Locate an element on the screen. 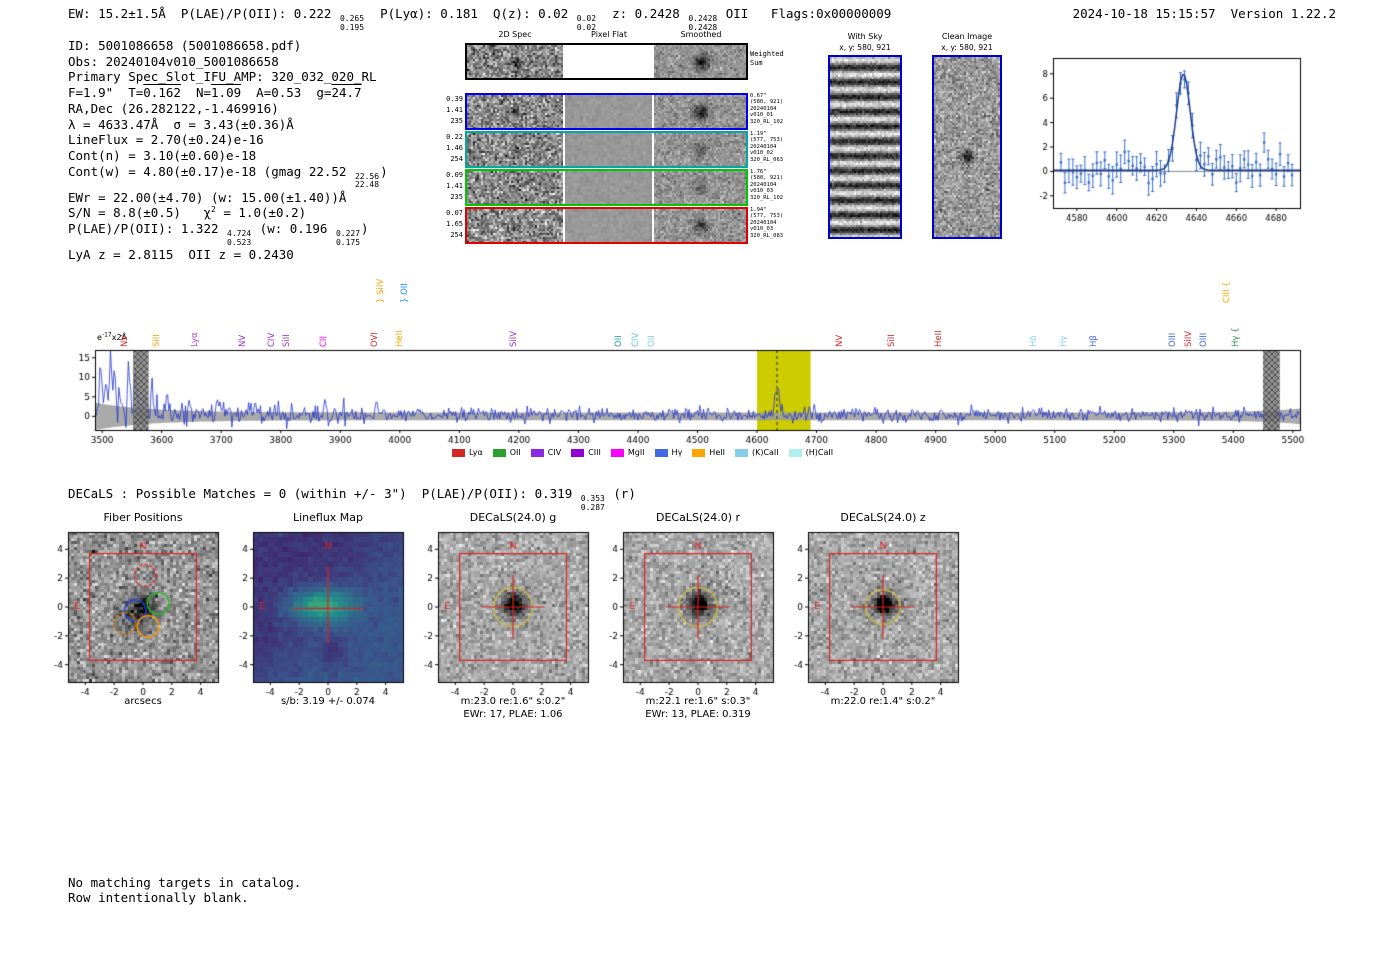  panel-canvas-lineflux is located at coordinates (314, 616).